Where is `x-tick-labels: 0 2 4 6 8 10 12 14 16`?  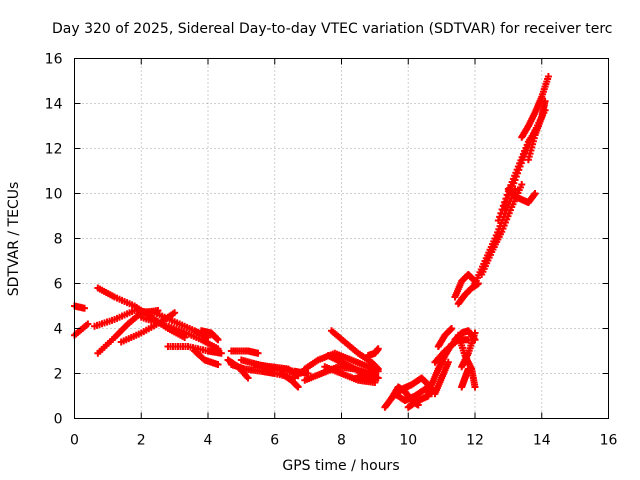 x-tick-labels: 0 2 4 6 8 10 12 14 16 is located at coordinates (343, 441).